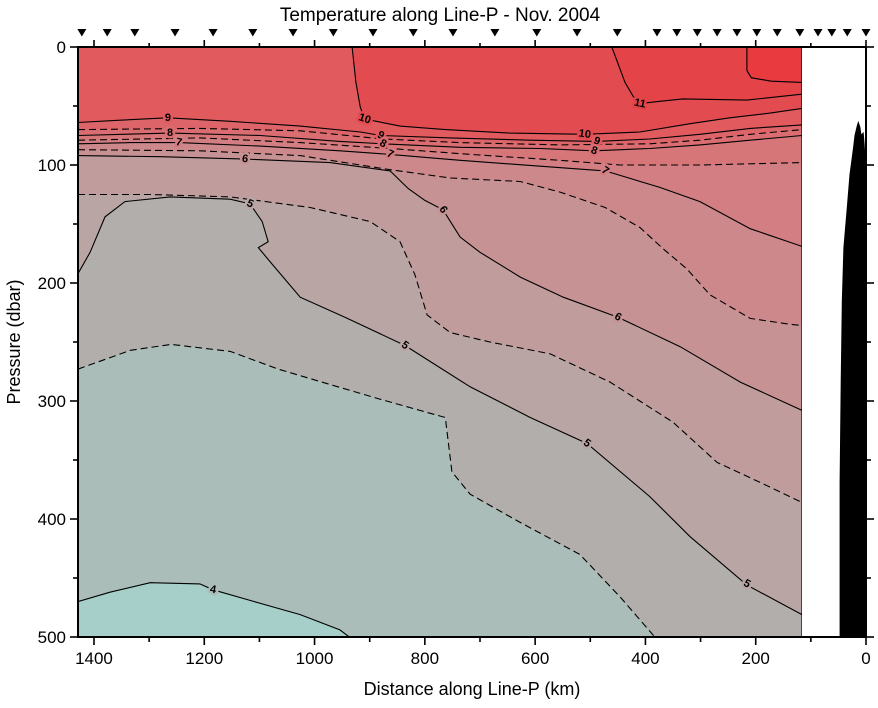  What do you see at coordinates (52, 519) in the screenshot?
I see `y-tick-label: 400` at bounding box center [52, 519].